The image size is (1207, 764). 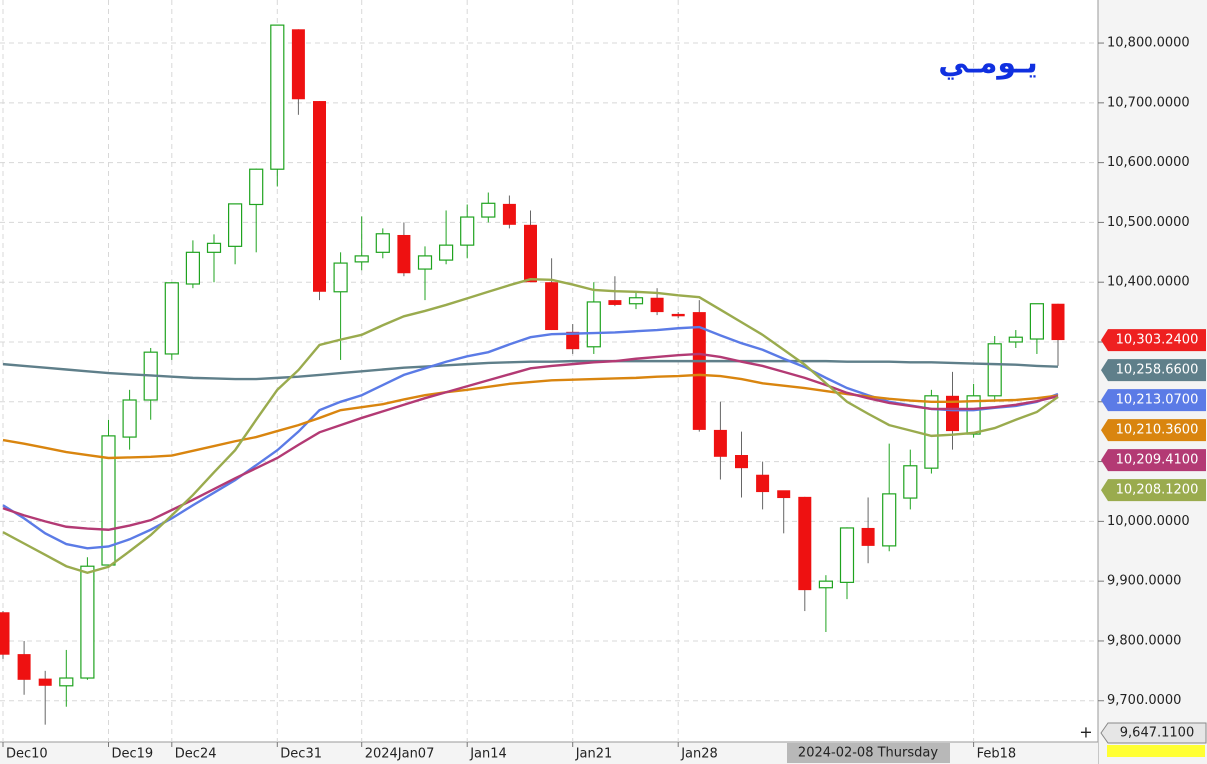 What do you see at coordinates (1144, 700) in the screenshot?
I see `y-tick-label: 9,700.0000` at bounding box center [1144, 700].